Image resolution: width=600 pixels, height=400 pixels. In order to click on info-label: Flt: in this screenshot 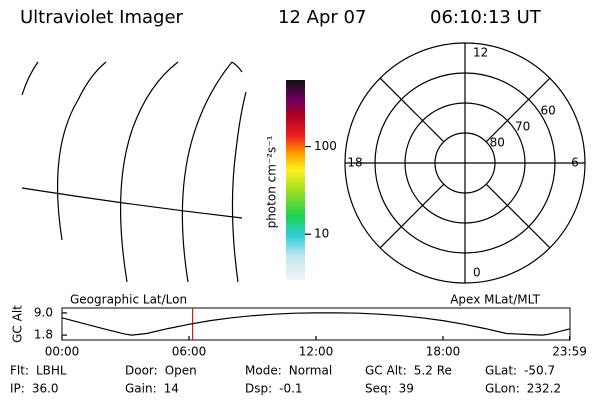, I will do `click(19, 371)`.